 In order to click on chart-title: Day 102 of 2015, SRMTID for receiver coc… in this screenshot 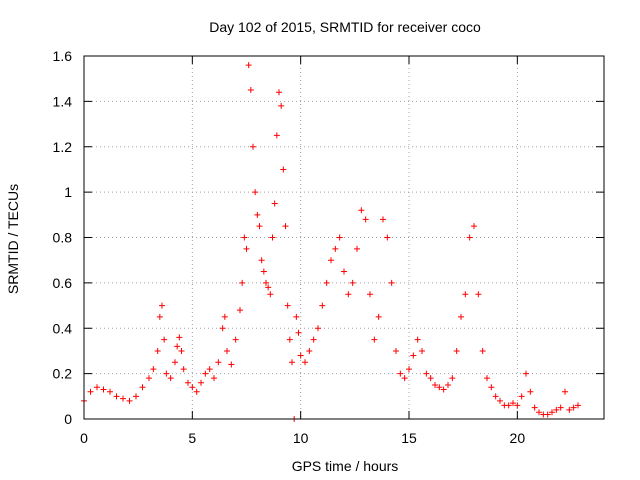, I will do `click(345, 27)`.